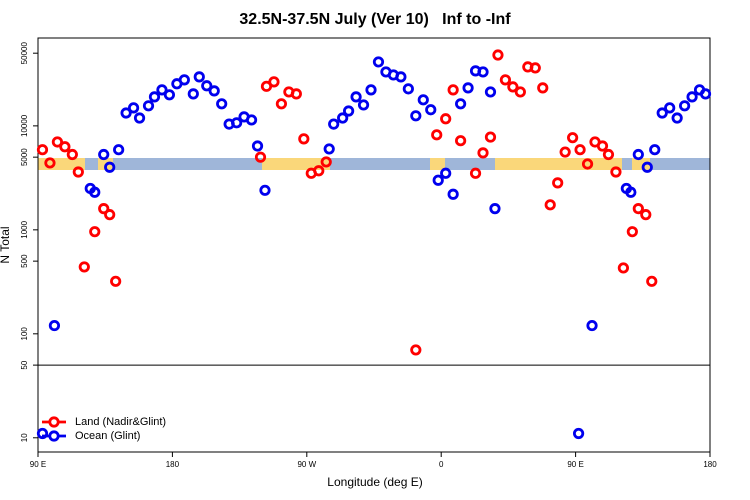 The height and width of the screenshot is (500, 750). Describe the element at coordinates (441, 464) in the screenshot. I see `x-tick-label: 0` at that location.